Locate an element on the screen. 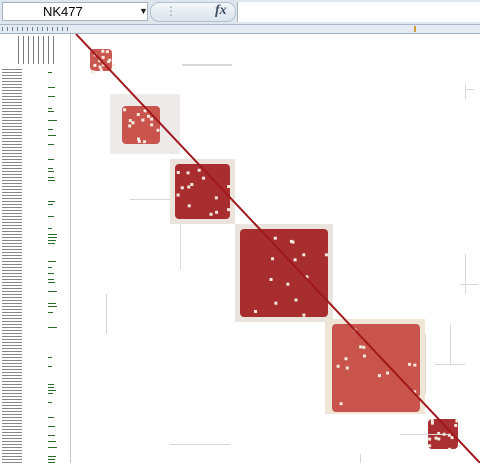 The width and height of the screenshot is (480, 463). column-header is located at coordinates (240, 29).